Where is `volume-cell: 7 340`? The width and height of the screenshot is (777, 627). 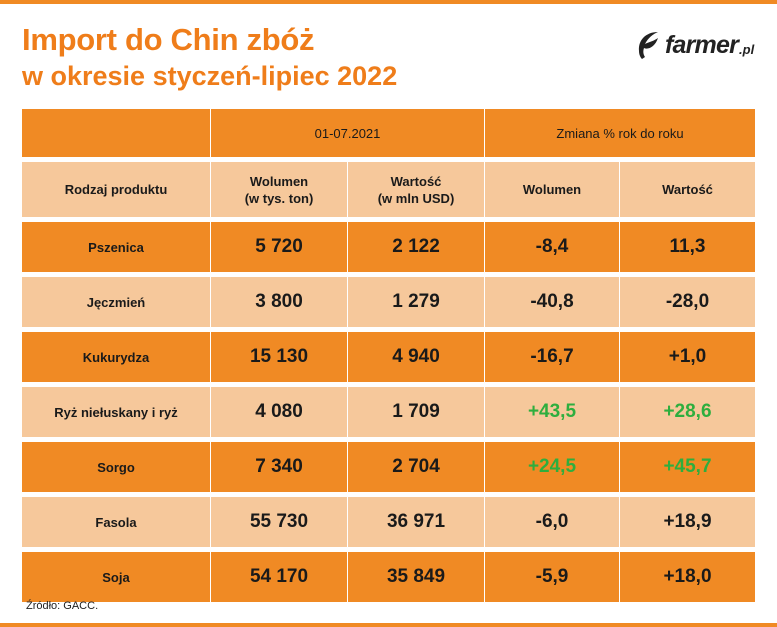
volume-cell: 7 340 is located at coordinates (279, 467).